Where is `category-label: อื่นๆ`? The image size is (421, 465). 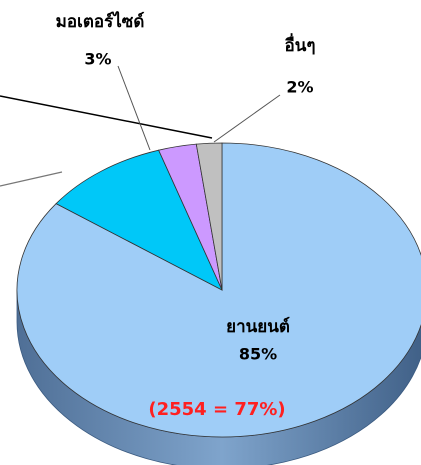
category-label: อื่นๆ is located at coordinates (300, 44).